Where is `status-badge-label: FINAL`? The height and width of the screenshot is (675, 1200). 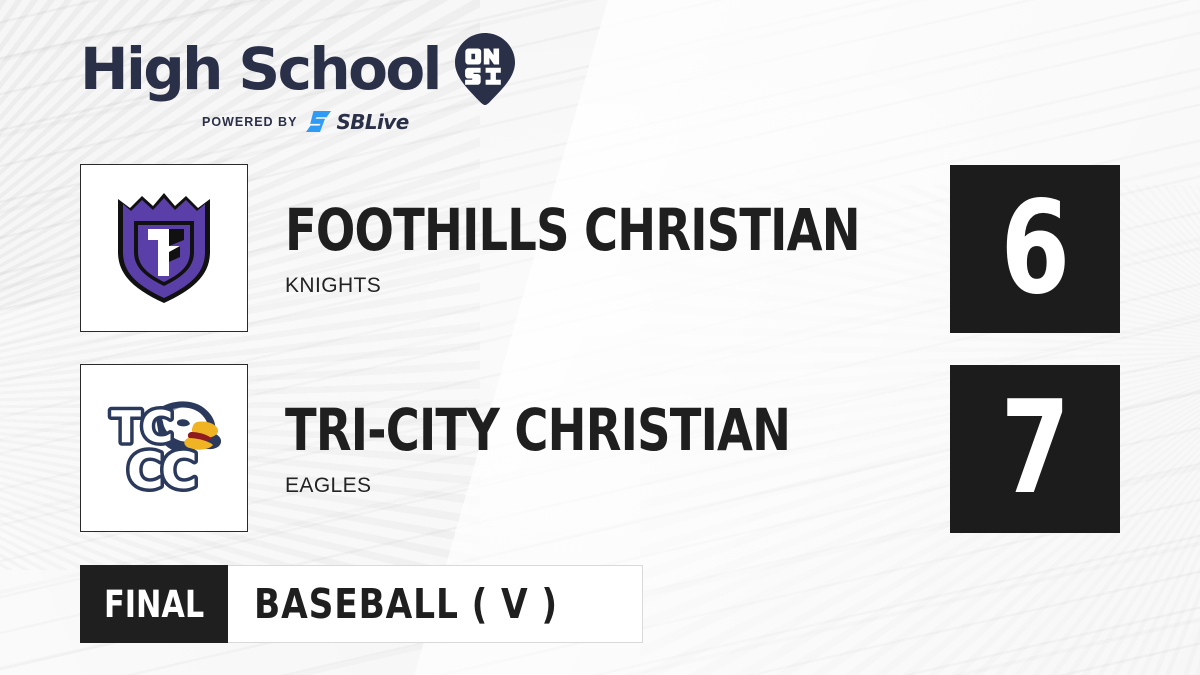 status-badge-label: FINAL is located at coordinates (154, 604).